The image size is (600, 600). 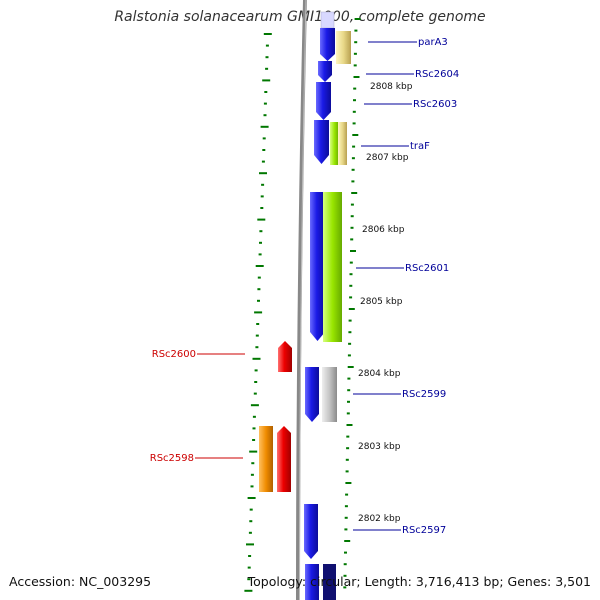 What do you see at coordinates (343, 47) in the screenshot?
I see `cog-parA3` at bounding box center [343, 47].